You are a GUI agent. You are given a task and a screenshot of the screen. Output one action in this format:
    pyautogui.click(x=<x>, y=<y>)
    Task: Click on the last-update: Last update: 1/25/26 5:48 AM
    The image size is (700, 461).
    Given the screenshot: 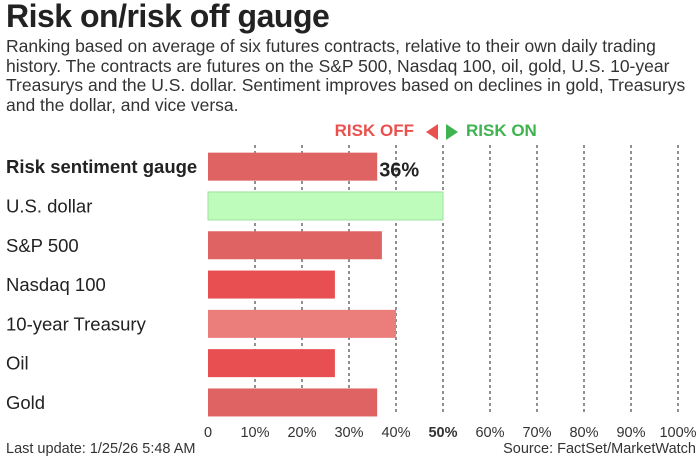 What is the action you would take?
    pyautogui.click(x=101, y=449)
    